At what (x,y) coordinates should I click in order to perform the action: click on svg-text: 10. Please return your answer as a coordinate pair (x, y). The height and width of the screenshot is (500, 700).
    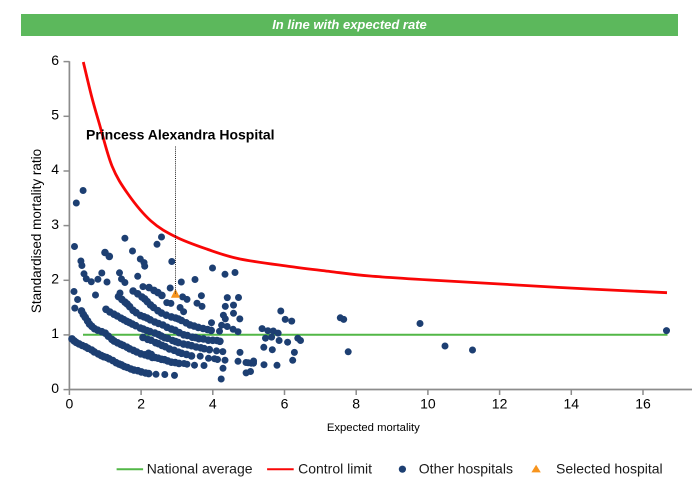
    Looking at the image, I should click on (428, 404).